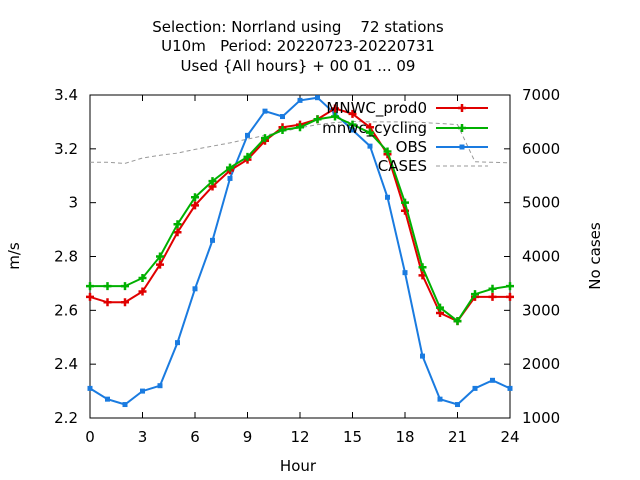 The width and height of the screenshot is (640, 480). What do you see at coordinates (541, 310) in the screenshot?
I see `y2-tick-label: 3000` at bounding box center [541, 310].